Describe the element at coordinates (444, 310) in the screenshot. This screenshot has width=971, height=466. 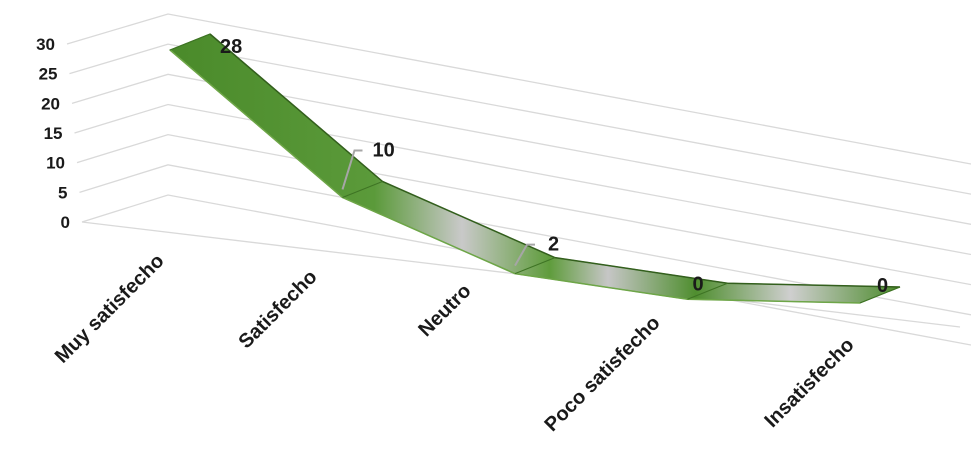
I see `x-category-label: Neutro` at that location.